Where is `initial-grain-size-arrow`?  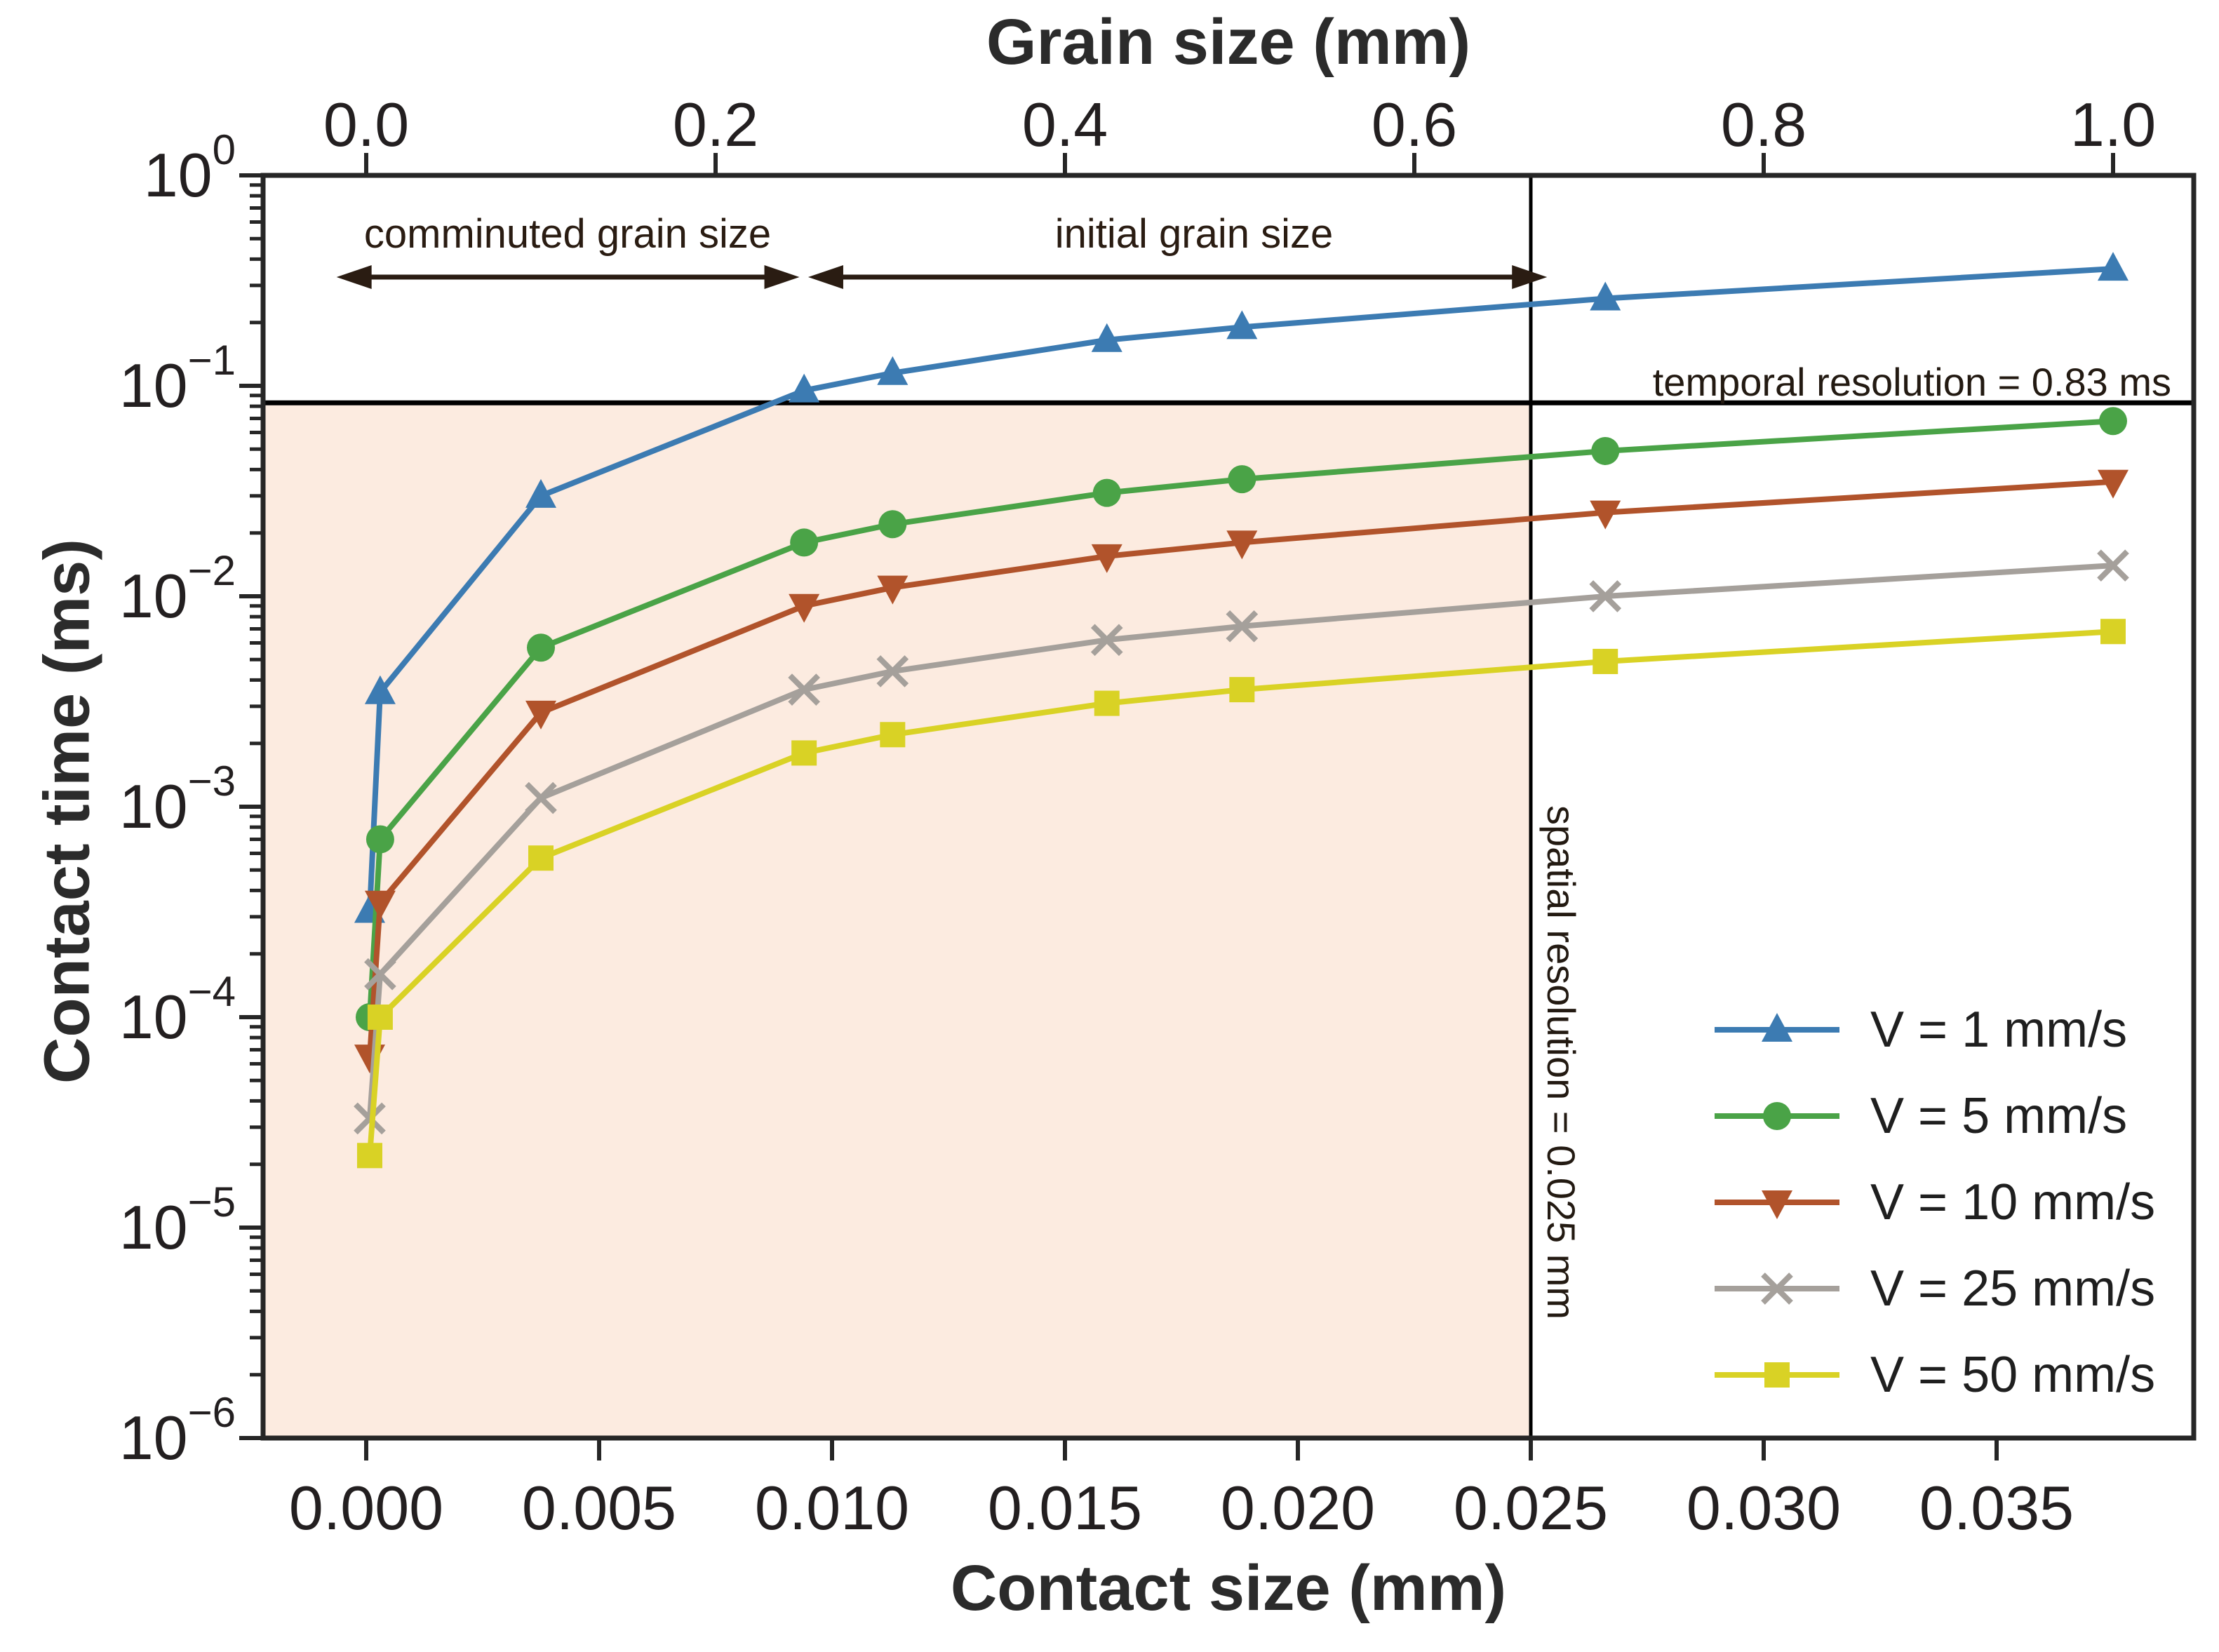
initial-grain-size-arrow is located at coordinates (1177, 277).